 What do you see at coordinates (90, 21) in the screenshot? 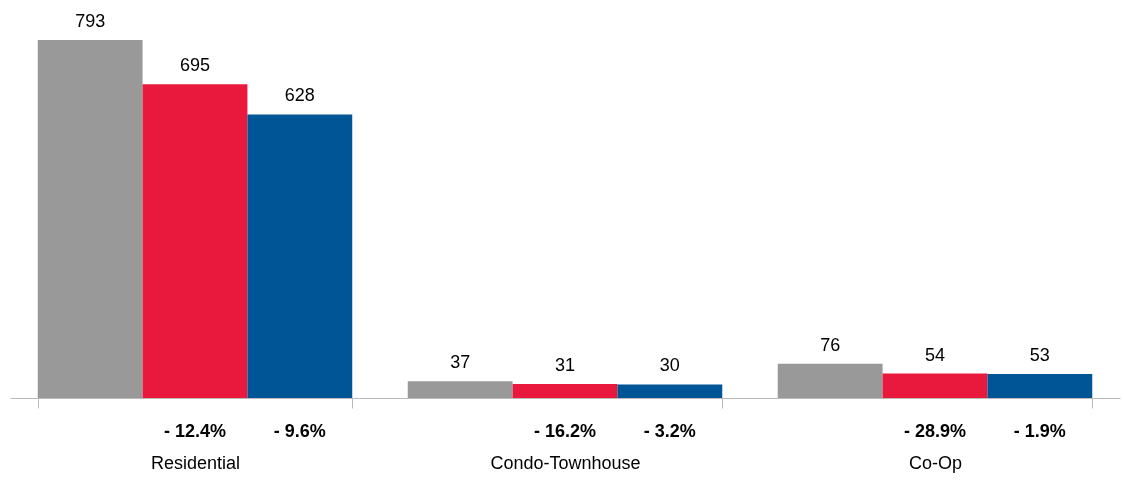
I see `data-label: 793` at bounding box center [90, 21].